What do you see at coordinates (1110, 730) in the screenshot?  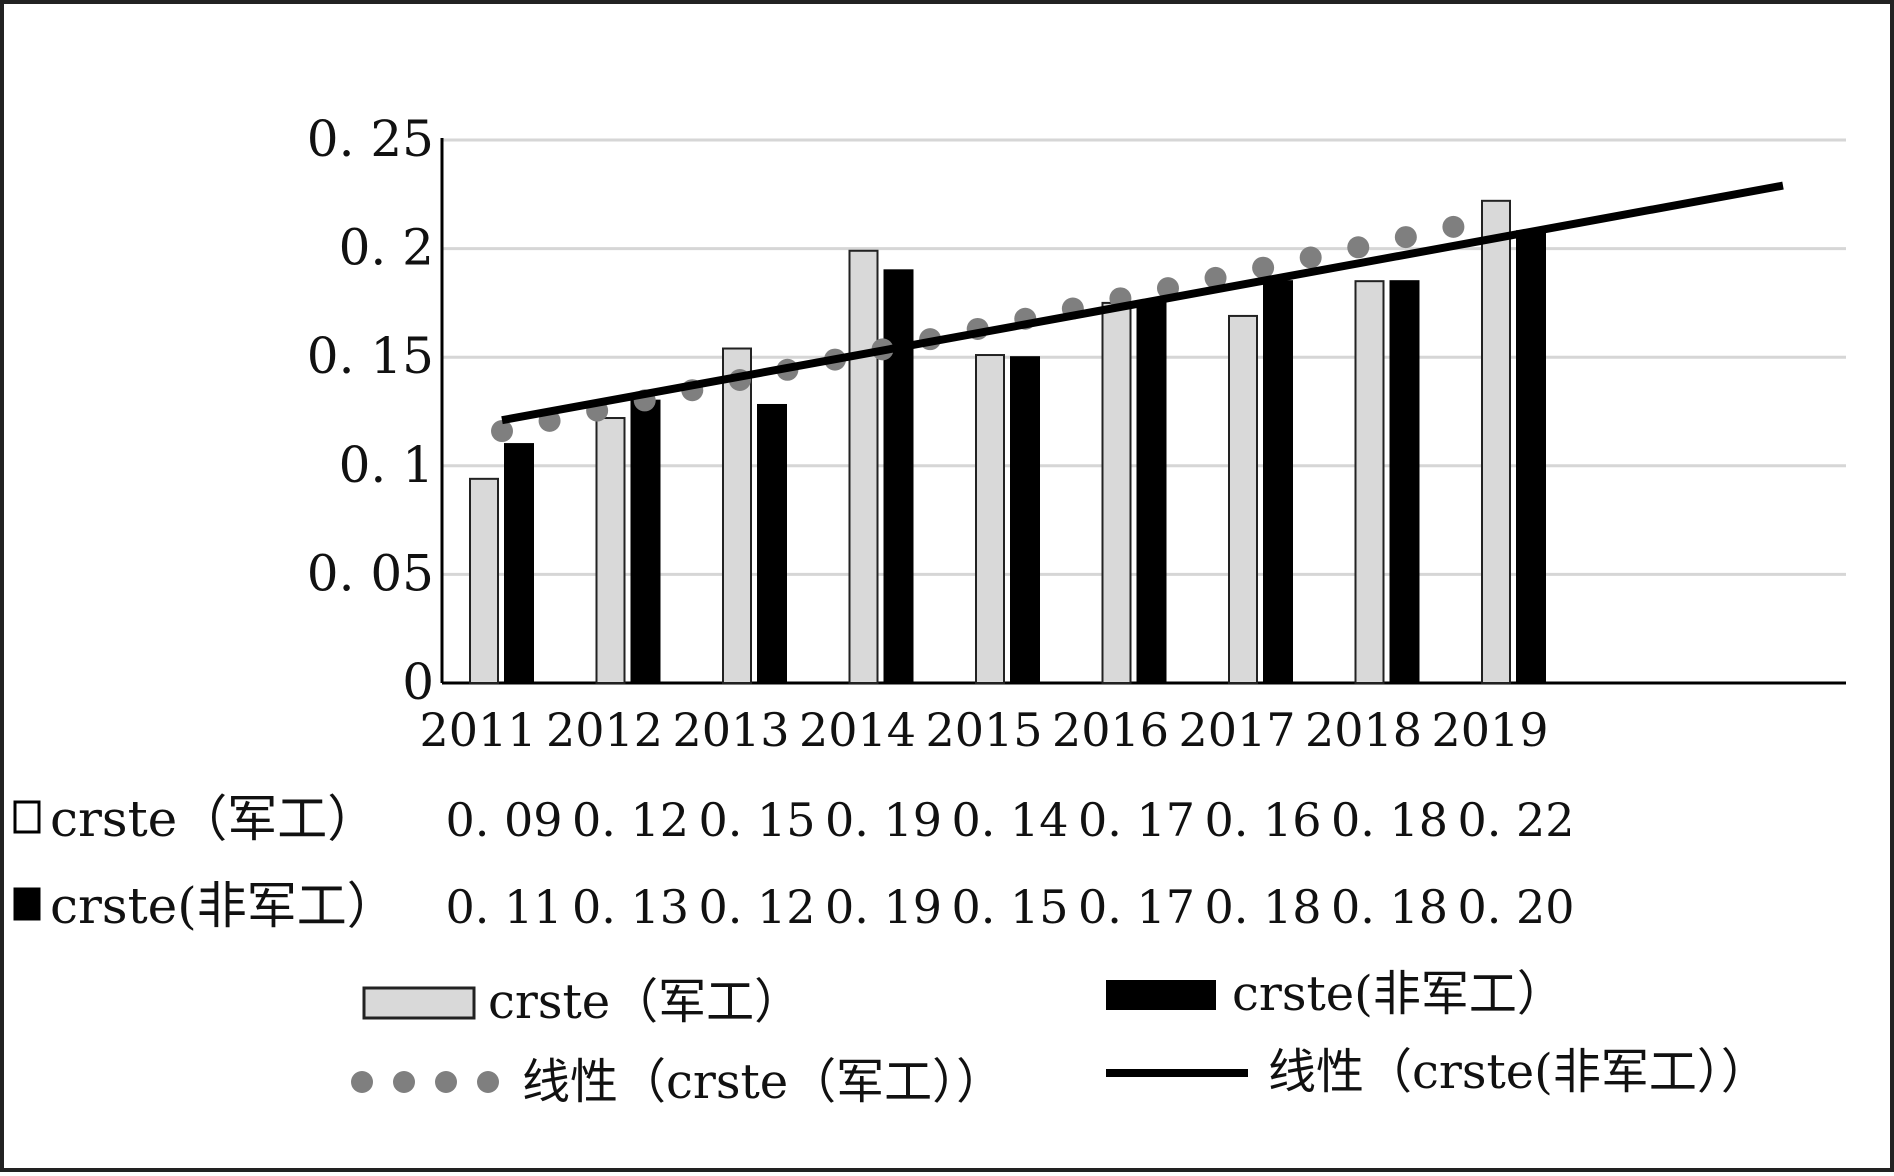 I see `x-tick-label: 2016` at bounding box center [1110, 730].